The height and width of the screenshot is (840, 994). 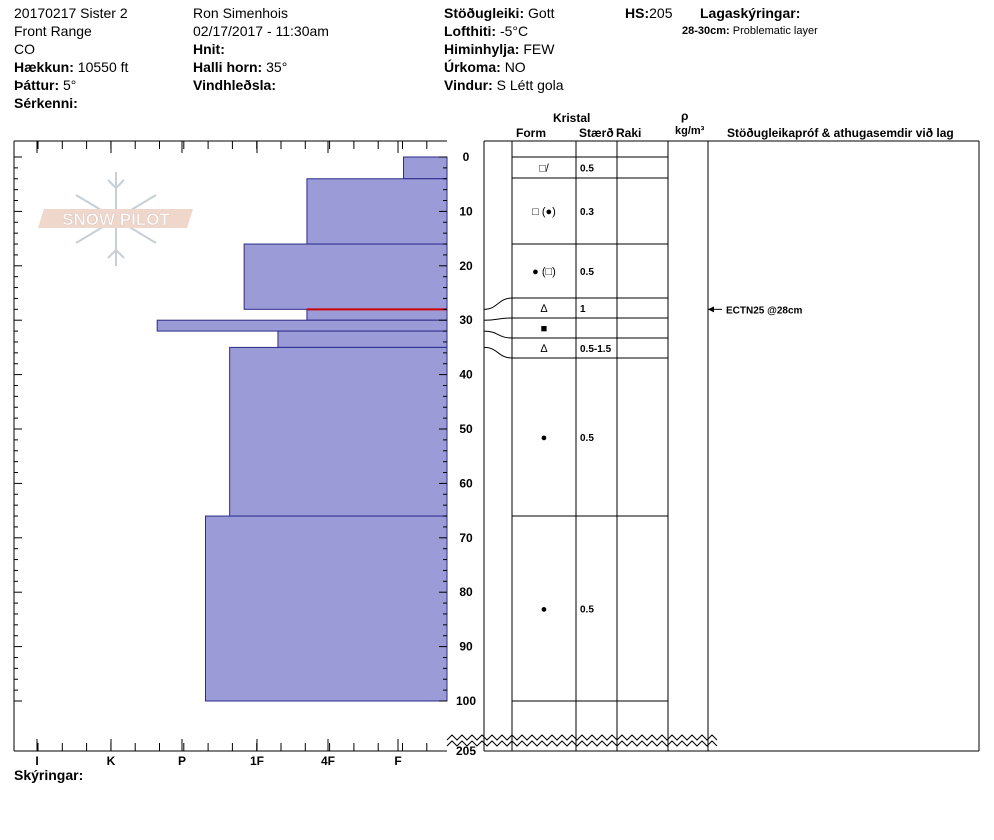 I want to click on hardness-label: I, so click(x=36, y=761).